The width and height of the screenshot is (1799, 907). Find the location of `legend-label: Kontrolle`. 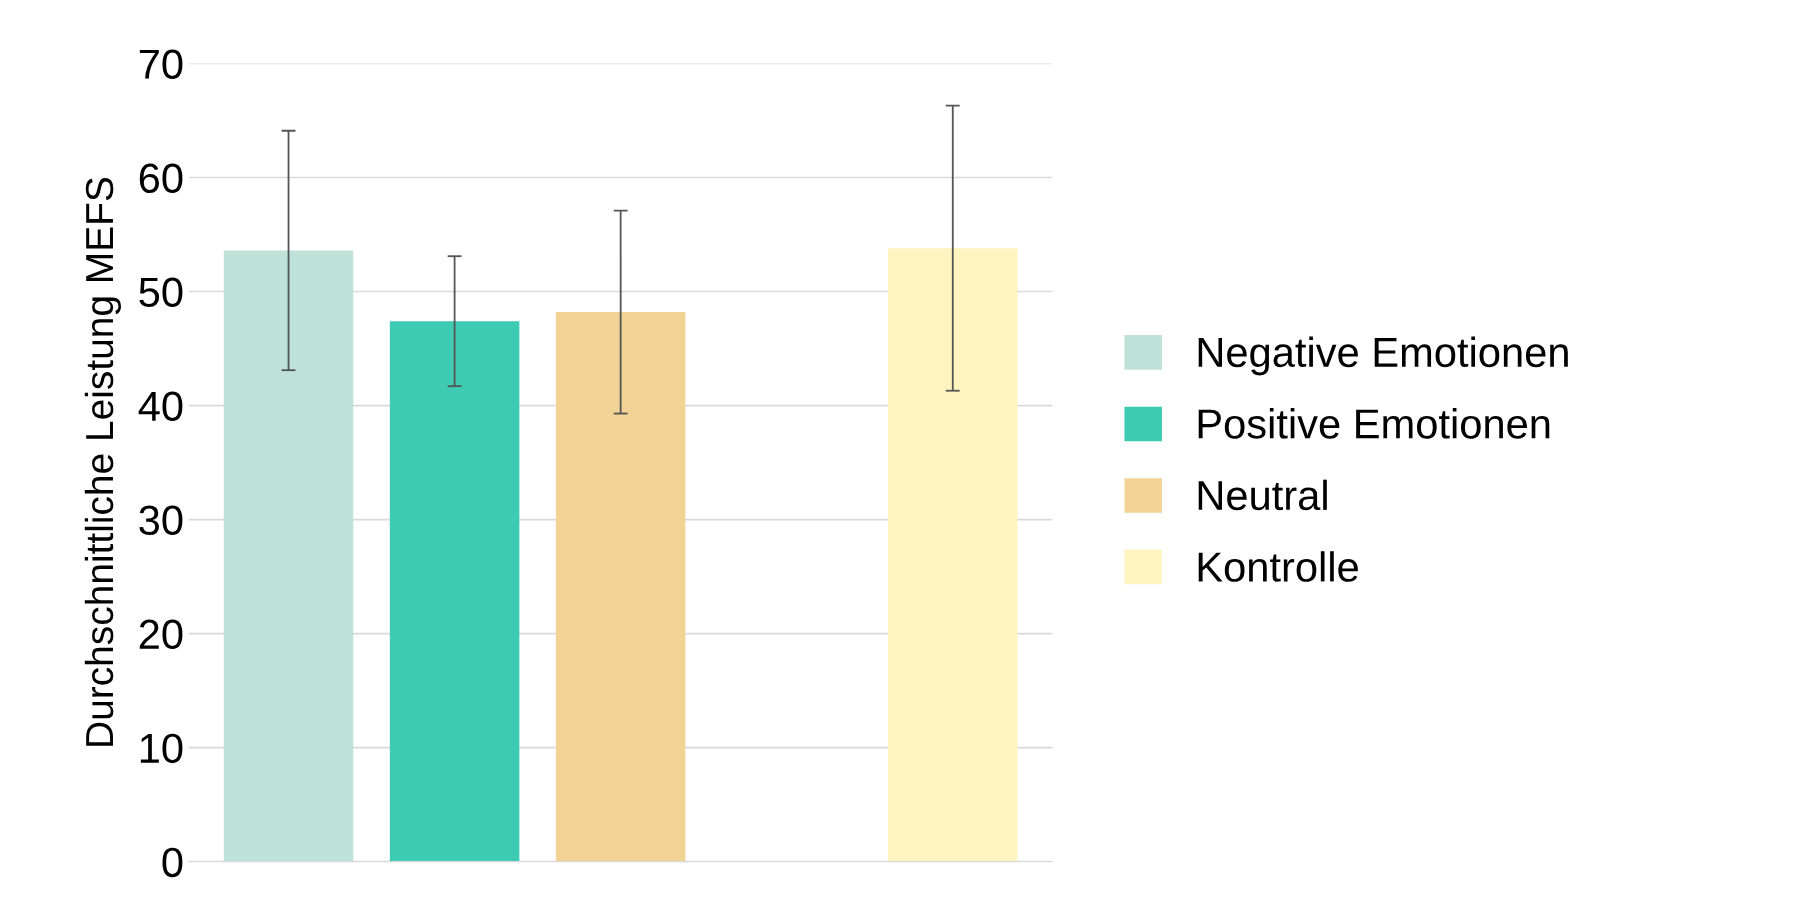

legend-label: Kontrolle is located at coordinates (1278, 566).